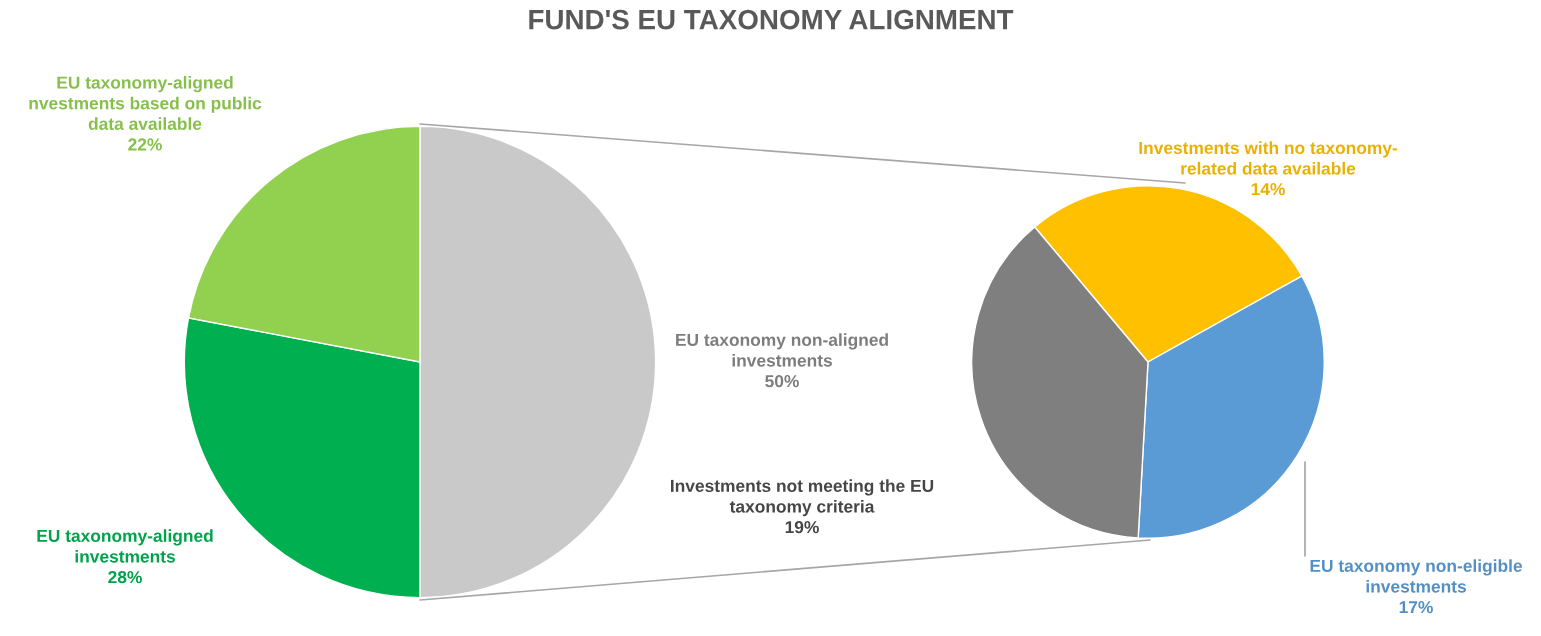  What do you see at coordinates (802, 498) in the screenshot?
I see `slice-label: Investments not meeting the EU taxonomy criteria` at bounding box center [802, 498].